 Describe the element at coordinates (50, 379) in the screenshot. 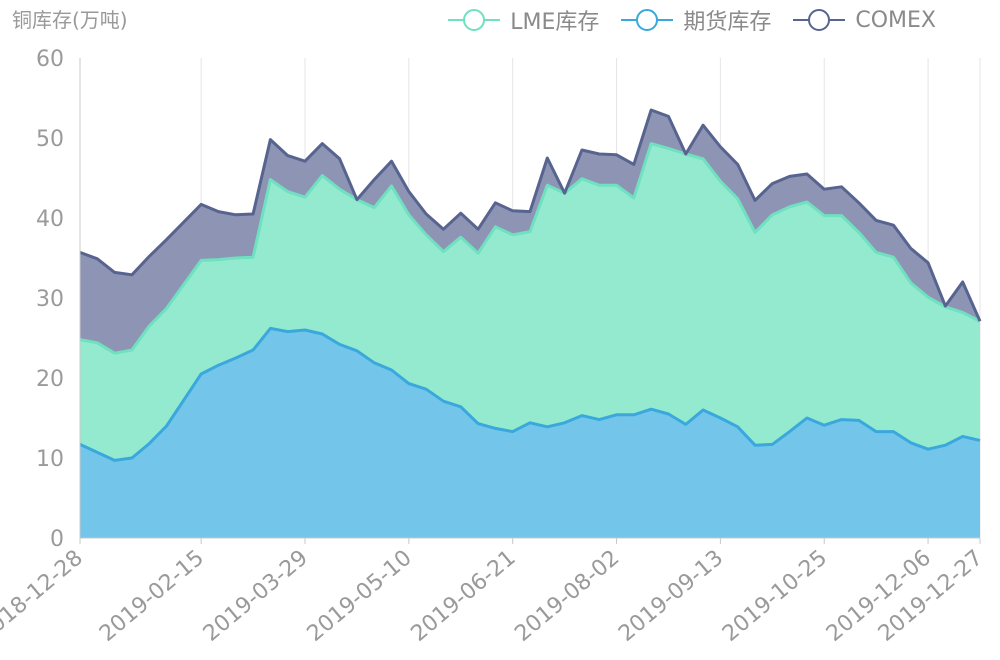

I see `y-tick-label-2: 20` at that location.